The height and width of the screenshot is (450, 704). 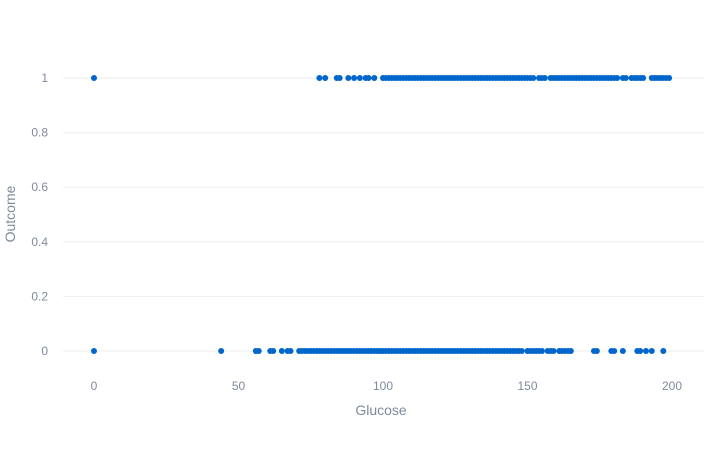 I want to click on x-tick-label: 150, so click(x=527, y=386).